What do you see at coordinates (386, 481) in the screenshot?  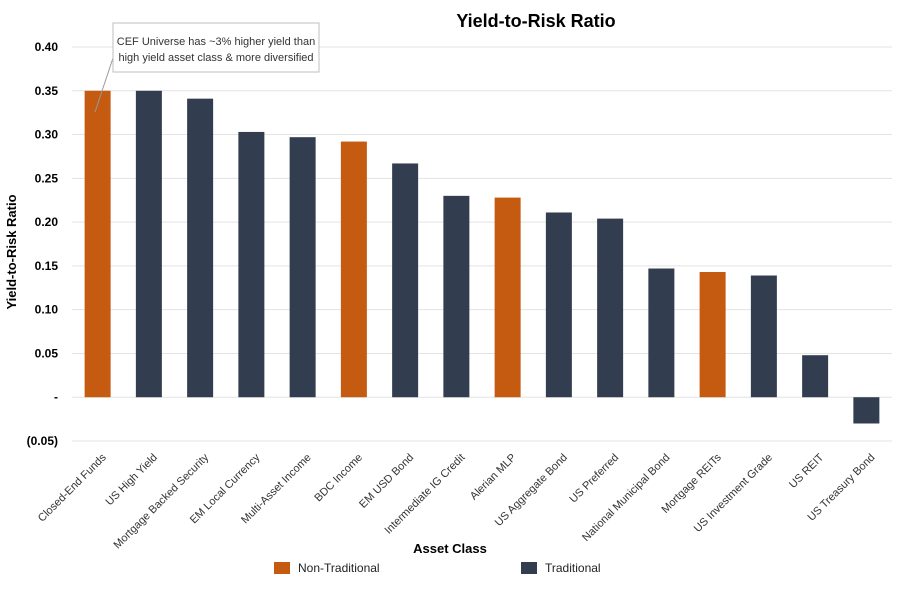 I see `x-tick-label: EM USD Bond` at bounding box center [386, 481].